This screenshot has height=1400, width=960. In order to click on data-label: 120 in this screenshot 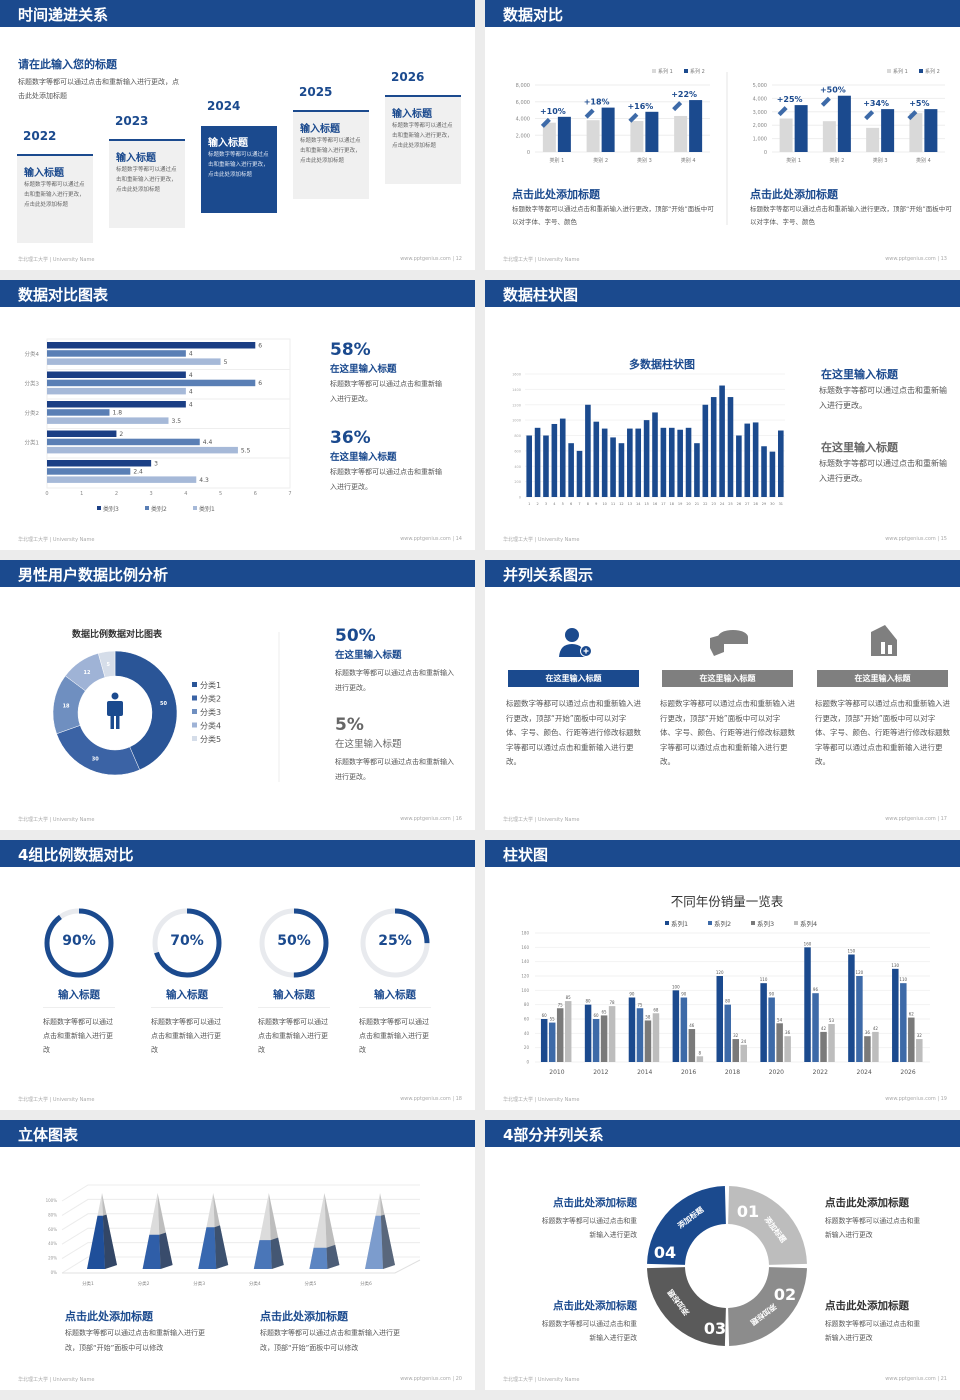, I will do `click(720, 972)`.